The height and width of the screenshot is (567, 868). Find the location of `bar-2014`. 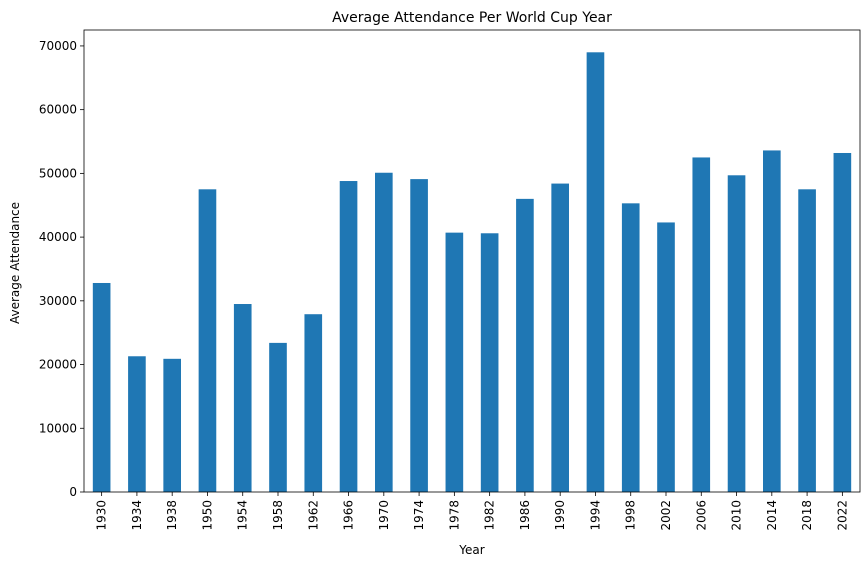

bar-2014 is located at coordinates (772, 321).